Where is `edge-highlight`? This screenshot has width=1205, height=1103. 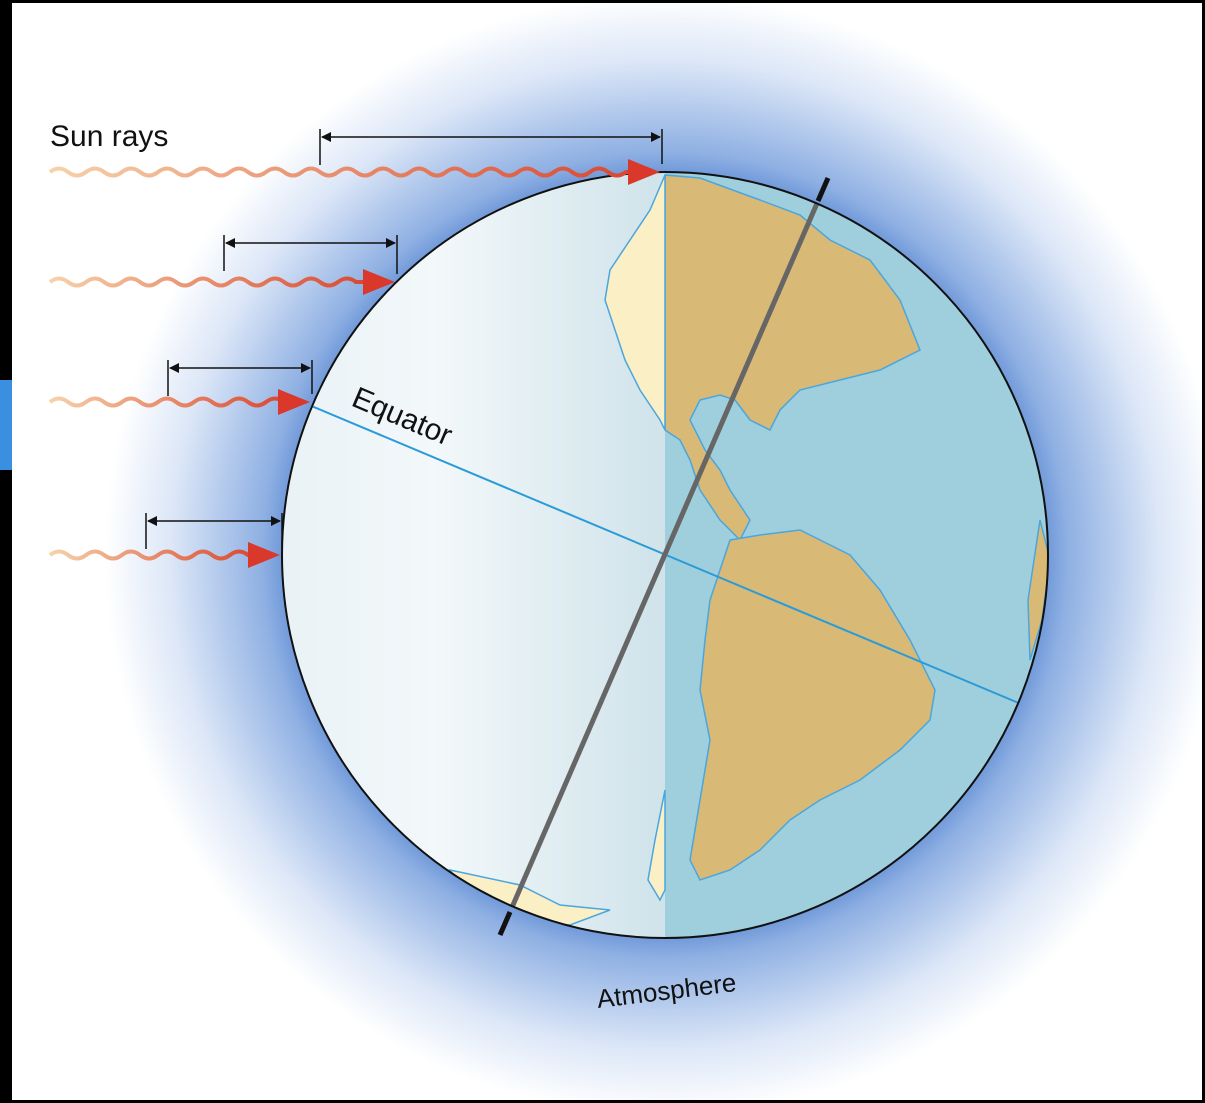
edge-highlight is located at coordinates (6, 425).